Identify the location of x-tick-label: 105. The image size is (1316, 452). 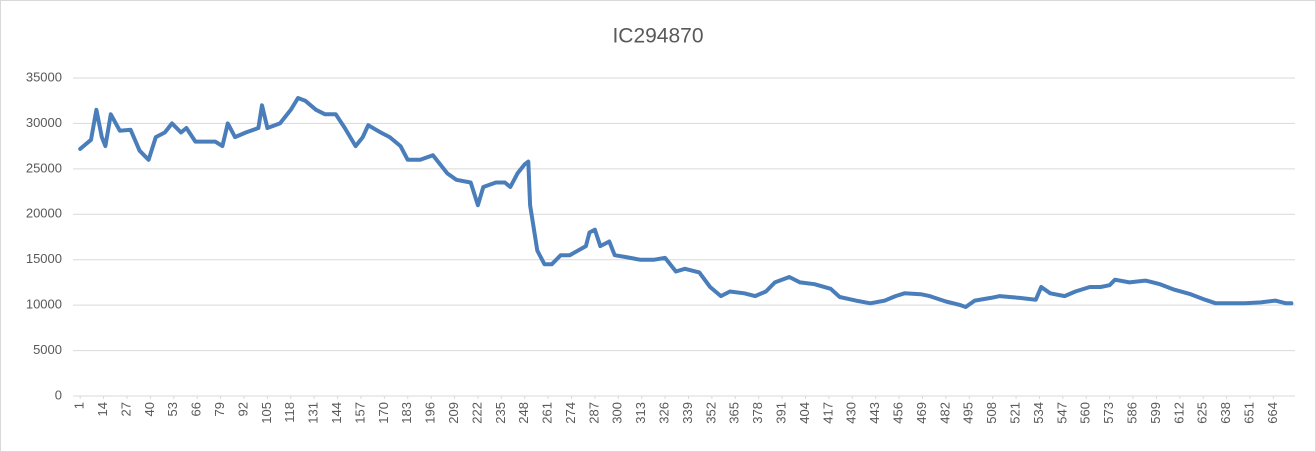
(266, 413).